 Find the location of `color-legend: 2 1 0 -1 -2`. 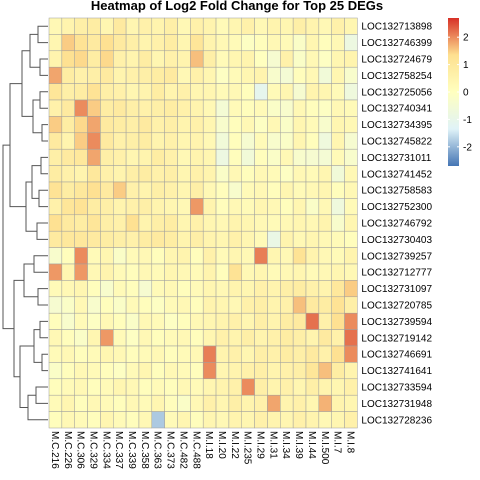

color-legend: 2 1 0 -1 -2 is located at coordinates (460, 92).